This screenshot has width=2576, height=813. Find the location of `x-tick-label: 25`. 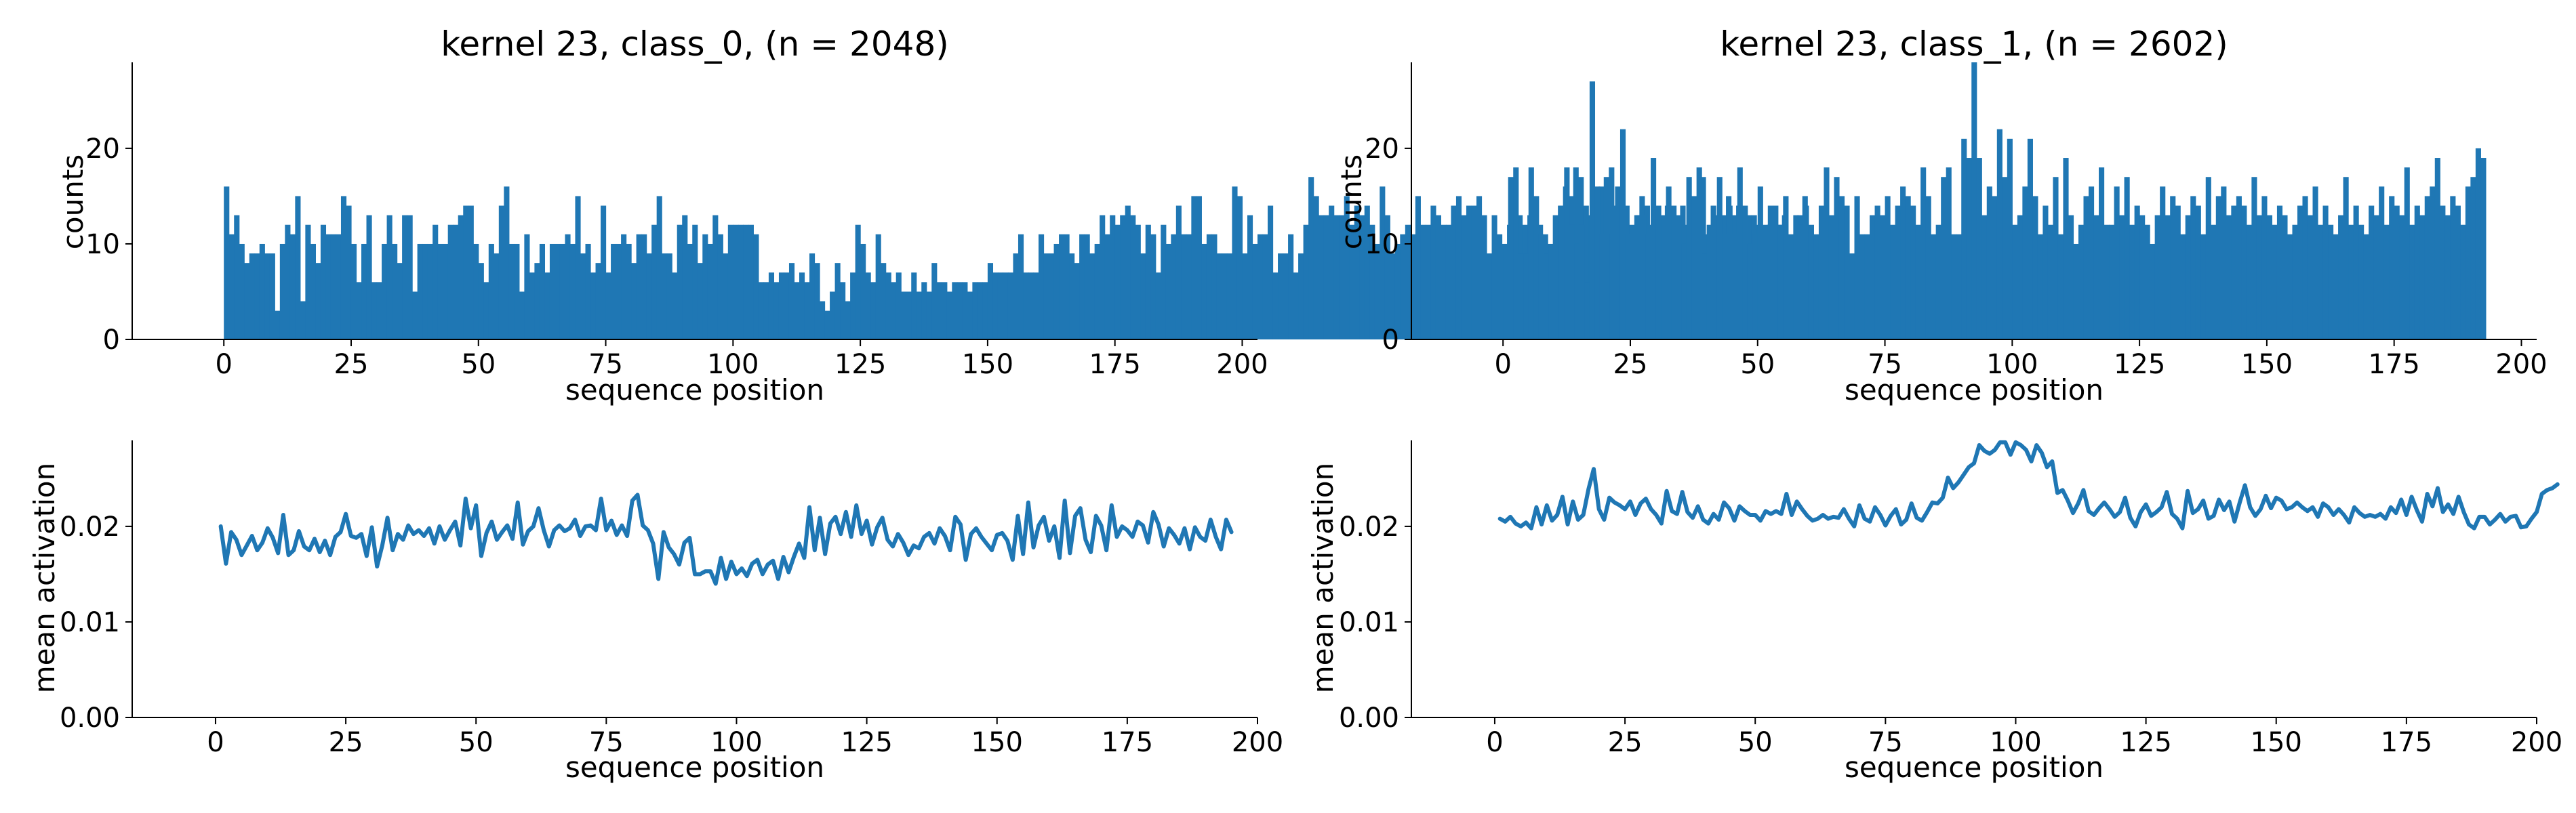

x-tick-label: 25 is located at coordinates (346, 742).